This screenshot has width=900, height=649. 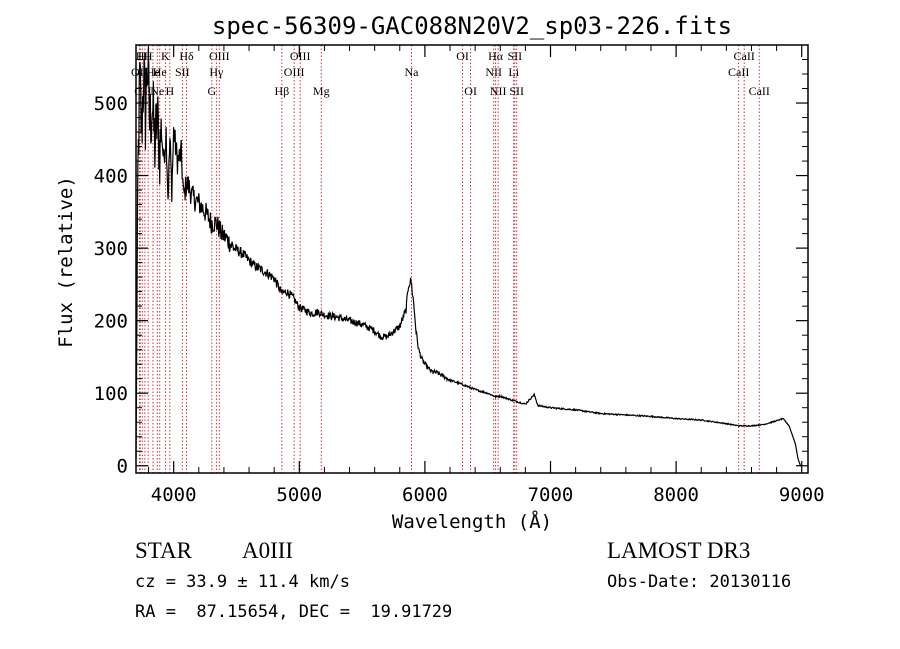 I want to click on spectral-line-label-11: Hδ, so click(x=186, y=56).